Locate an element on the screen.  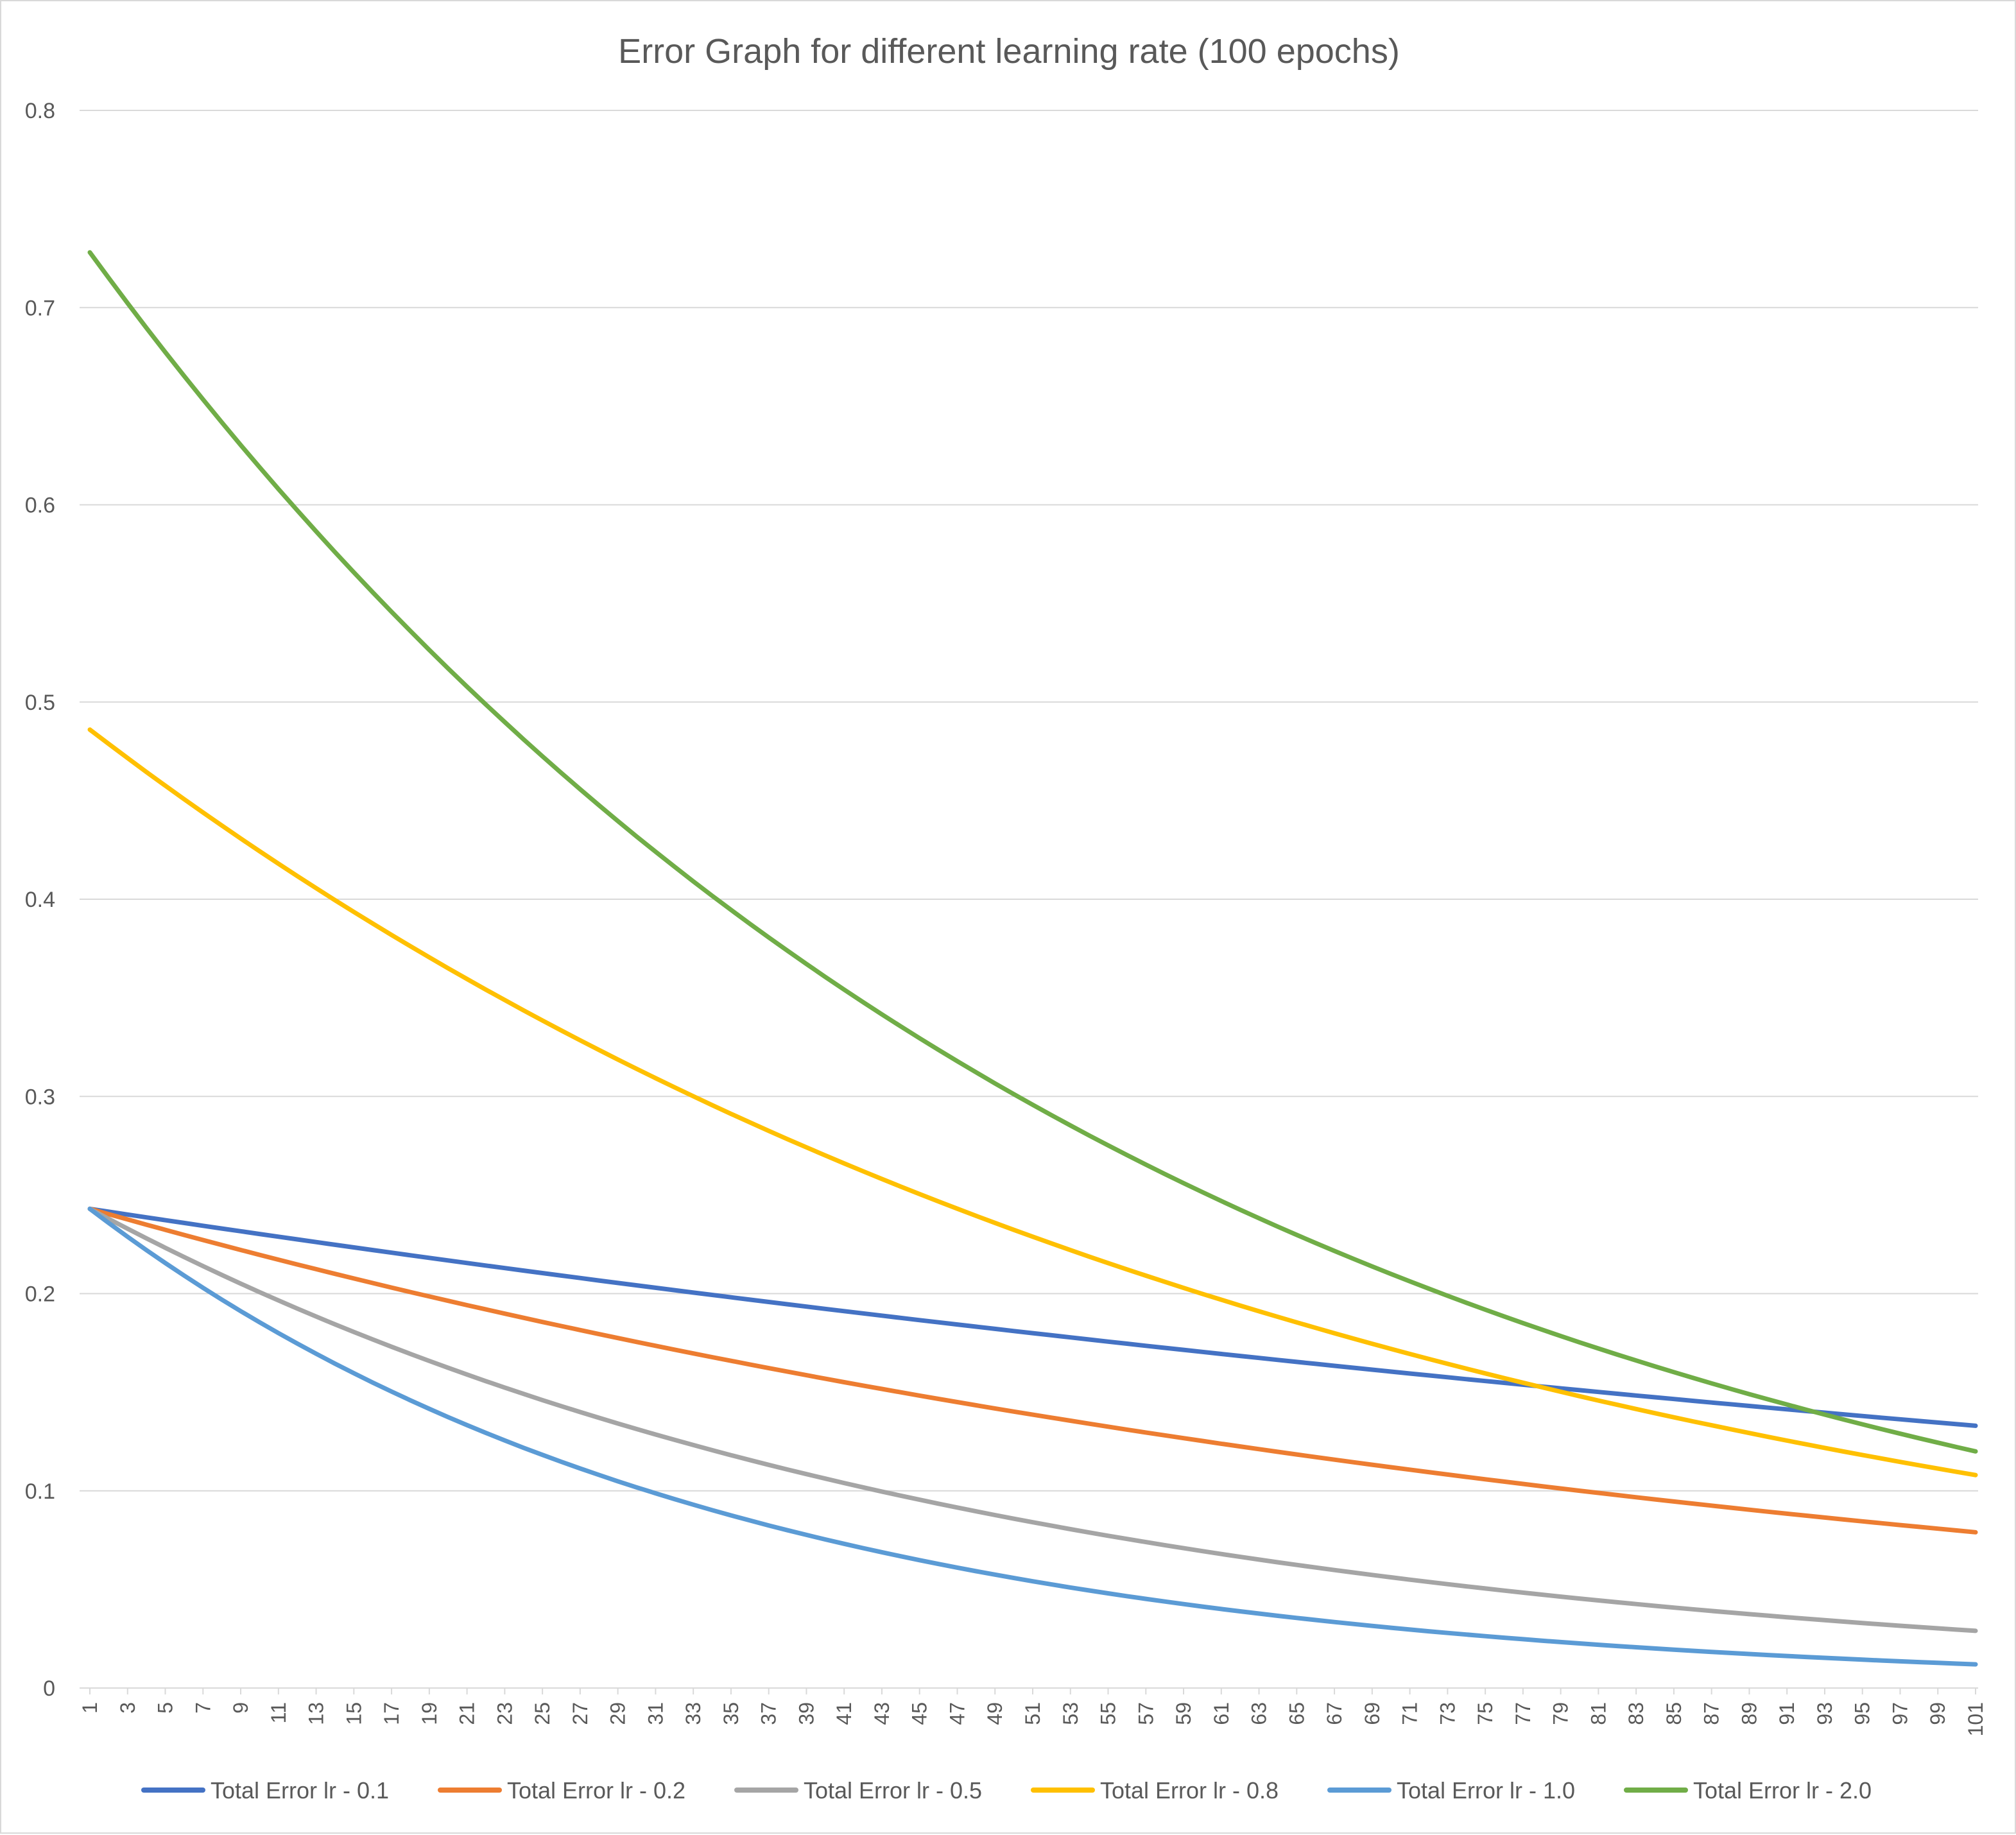
legend-label: Total Error lr - 0.2 is located at coordinates (596, 1790).